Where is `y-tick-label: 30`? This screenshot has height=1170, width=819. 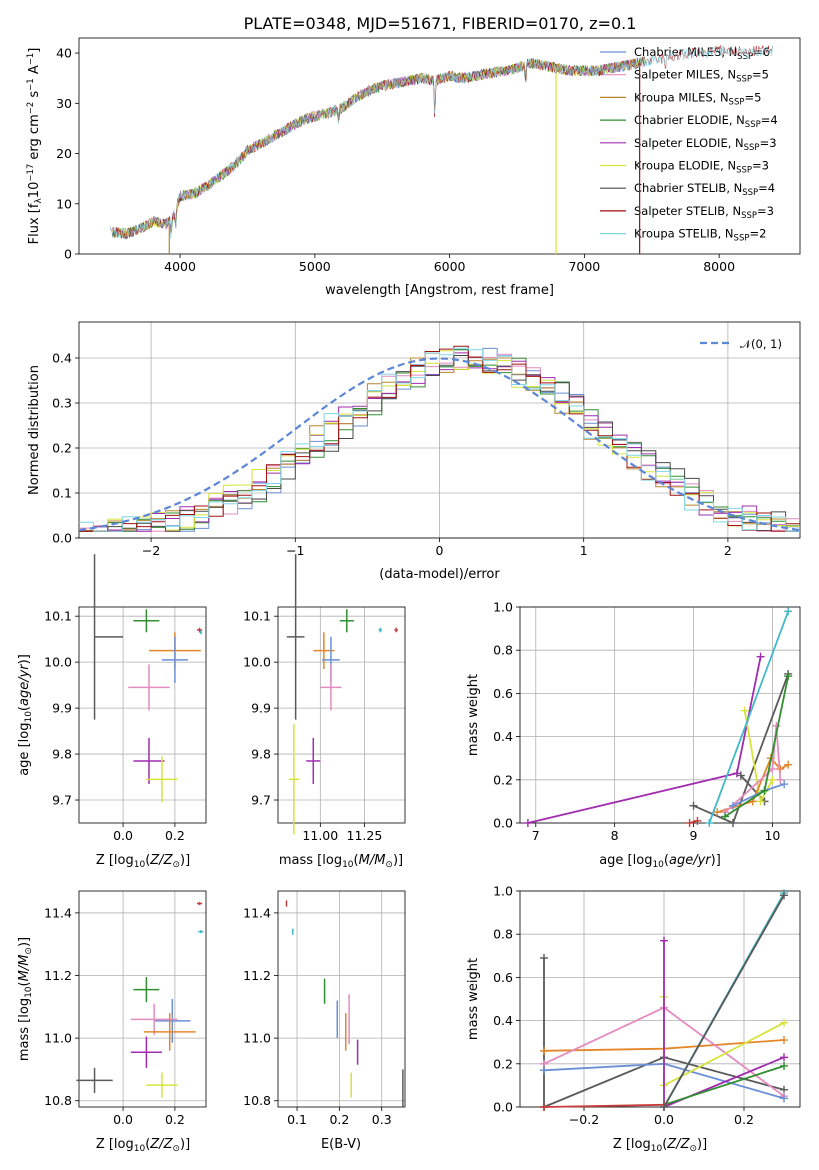 y-tick-label: 30 is located at coordinates (64, 103).